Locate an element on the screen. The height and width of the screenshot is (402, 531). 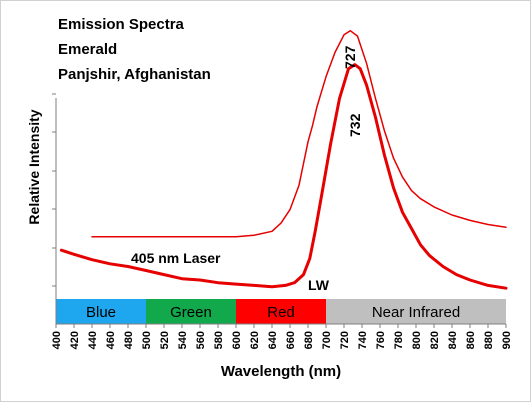
x-tick-label-820: 820 is located at coordinates (435, 340).